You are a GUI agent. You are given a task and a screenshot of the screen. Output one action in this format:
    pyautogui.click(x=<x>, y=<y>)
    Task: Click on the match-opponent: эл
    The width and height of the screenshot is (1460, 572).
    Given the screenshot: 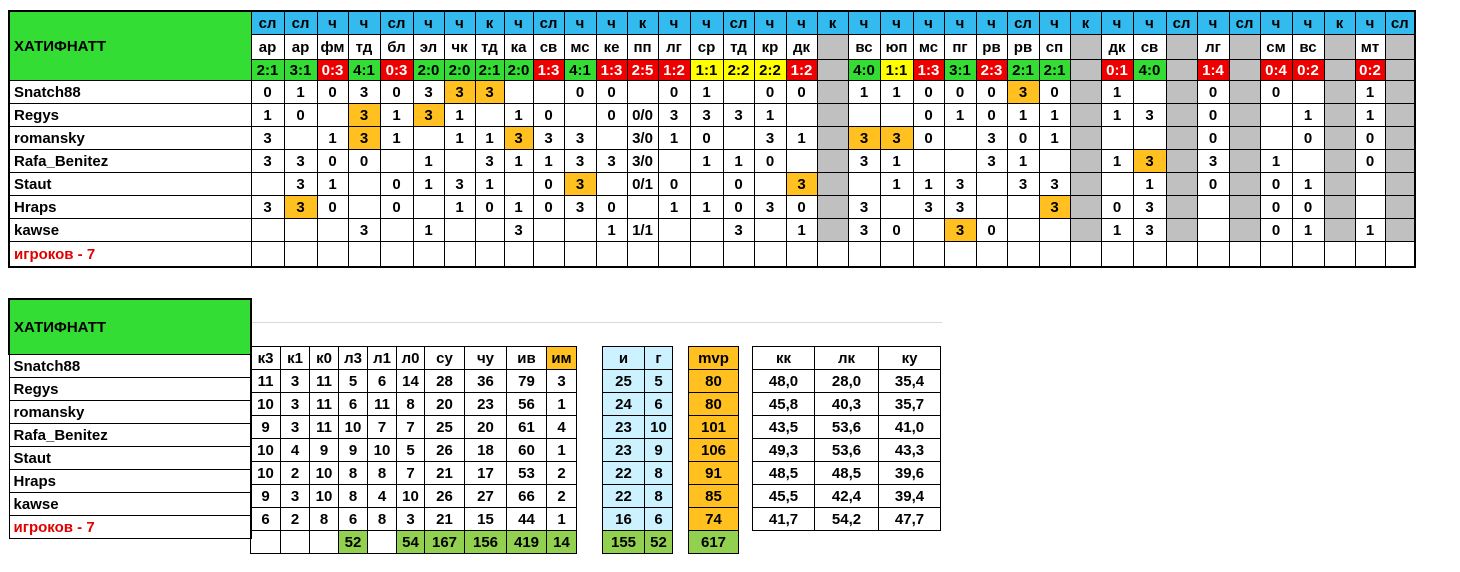 What is the action you would take?
    pyautogui.click(x=428, y=47)
    